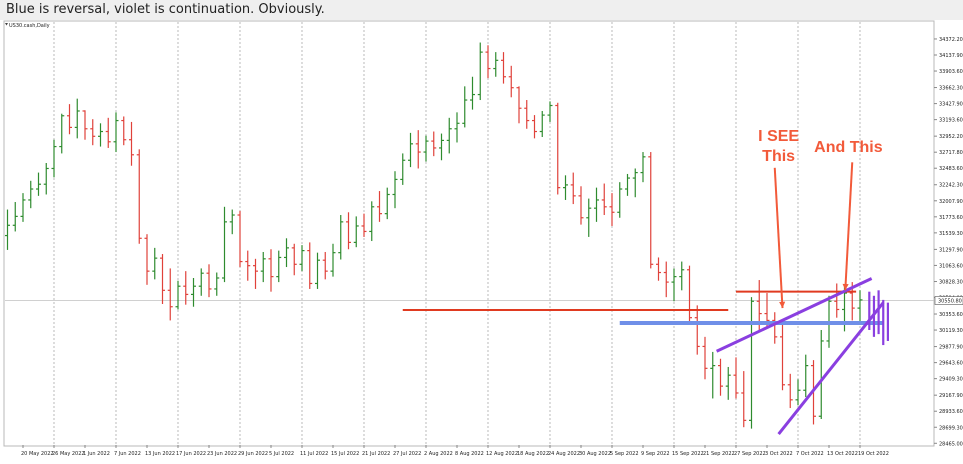 This screenshot has width=963, height=464. Describe the element at coordinates (782, 305) in the screenshot. I see `annotation-arrow-head` at that location.